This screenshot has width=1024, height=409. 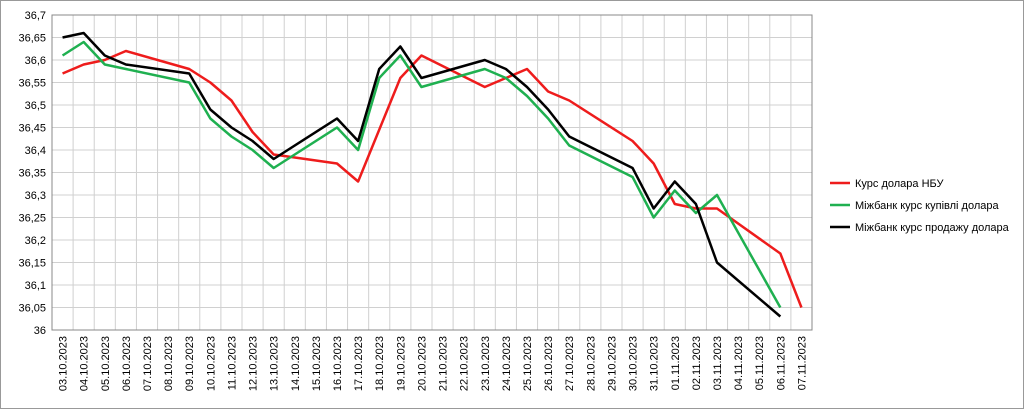 I want to click on y-tick-label: 36,4, so click(x=35, y=151).